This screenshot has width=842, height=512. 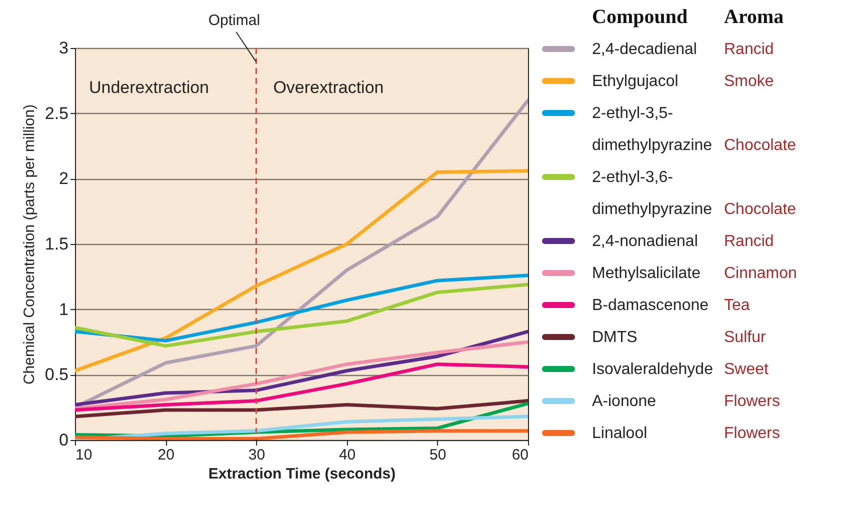 I want to click on y-axis-title: Chemical Concentration (parts per million), so click(x=29, y=244).